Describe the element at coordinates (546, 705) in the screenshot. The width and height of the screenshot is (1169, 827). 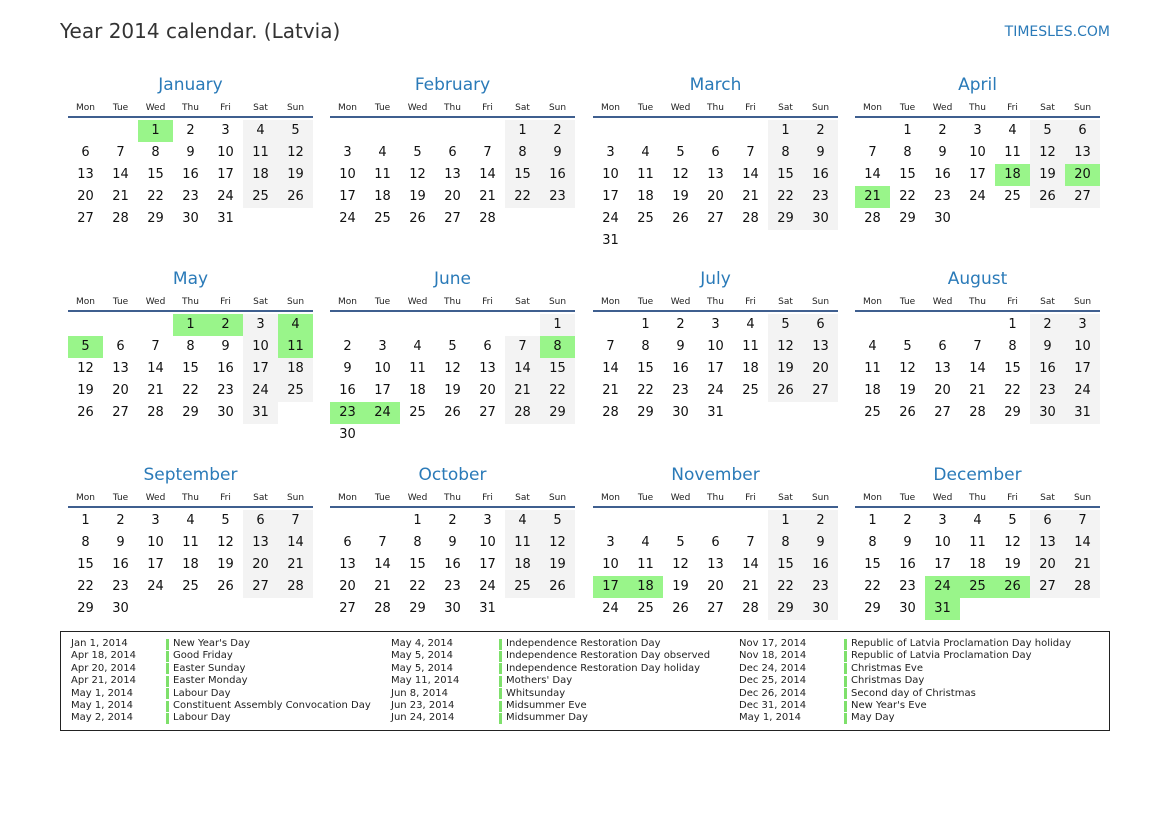
I see `holiday-name: Midsummer Eve` at that location.